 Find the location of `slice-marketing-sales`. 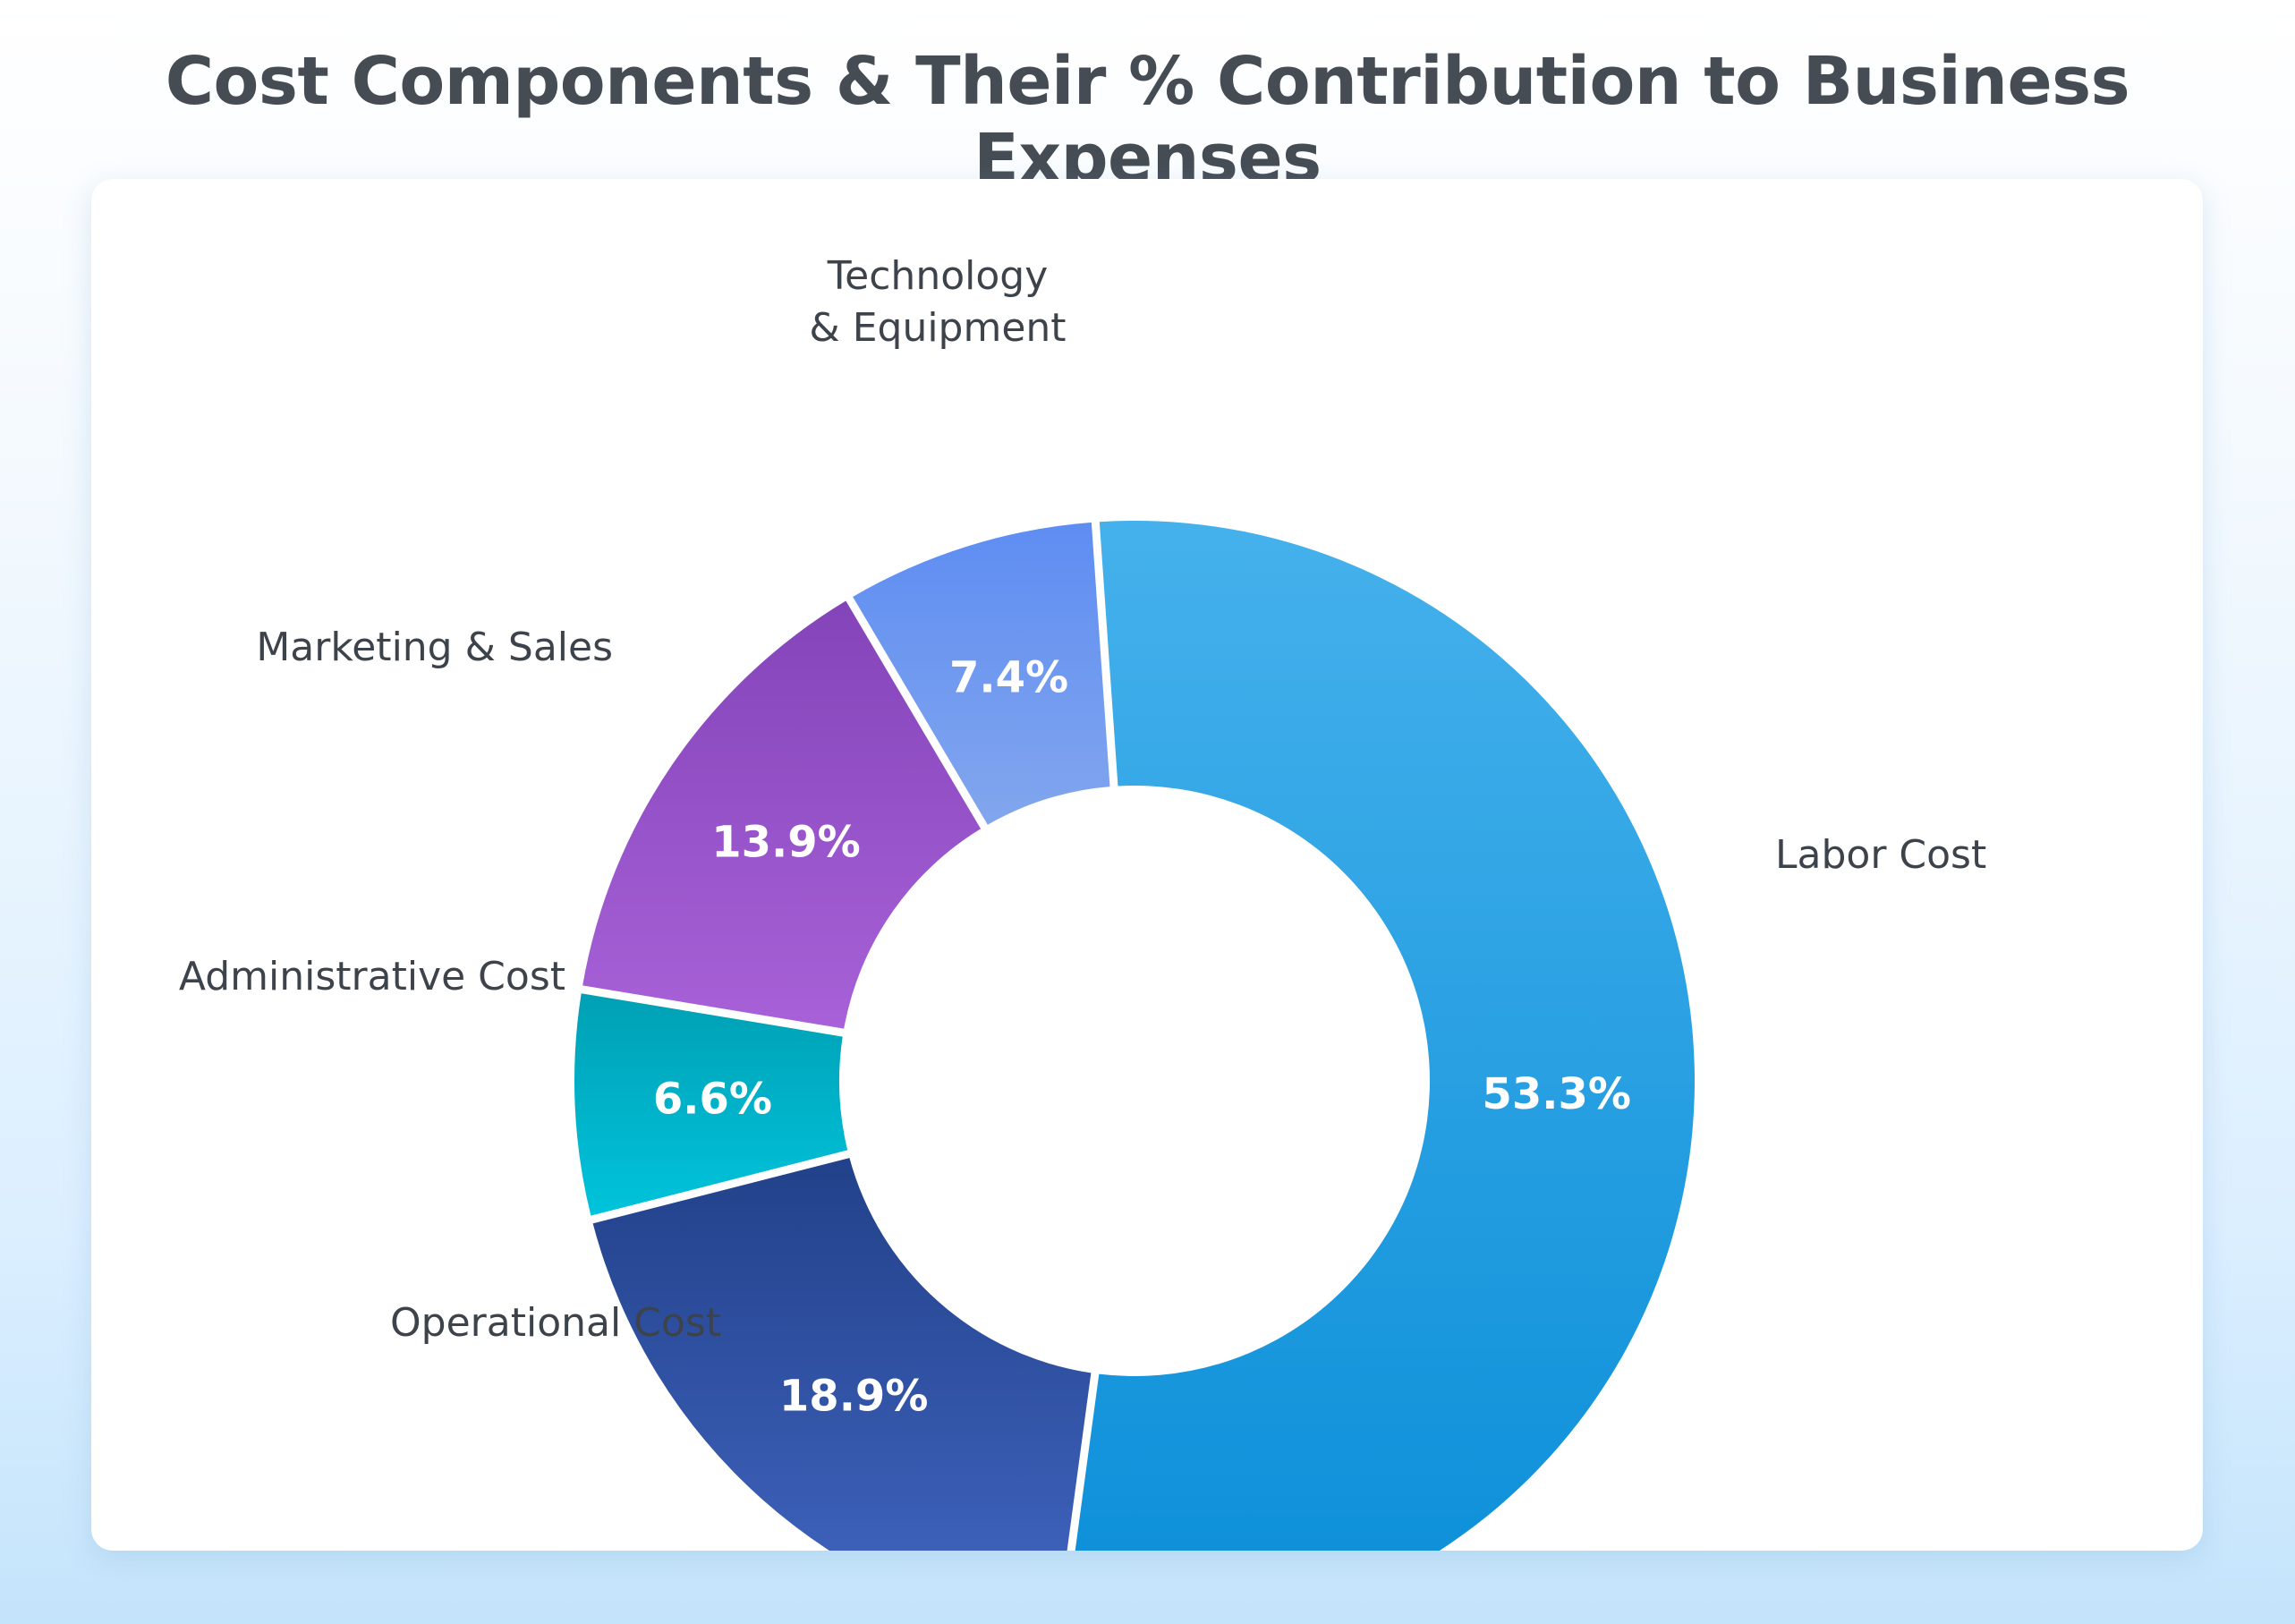

slice-marketing-sales is located at coordinates (782, 814).